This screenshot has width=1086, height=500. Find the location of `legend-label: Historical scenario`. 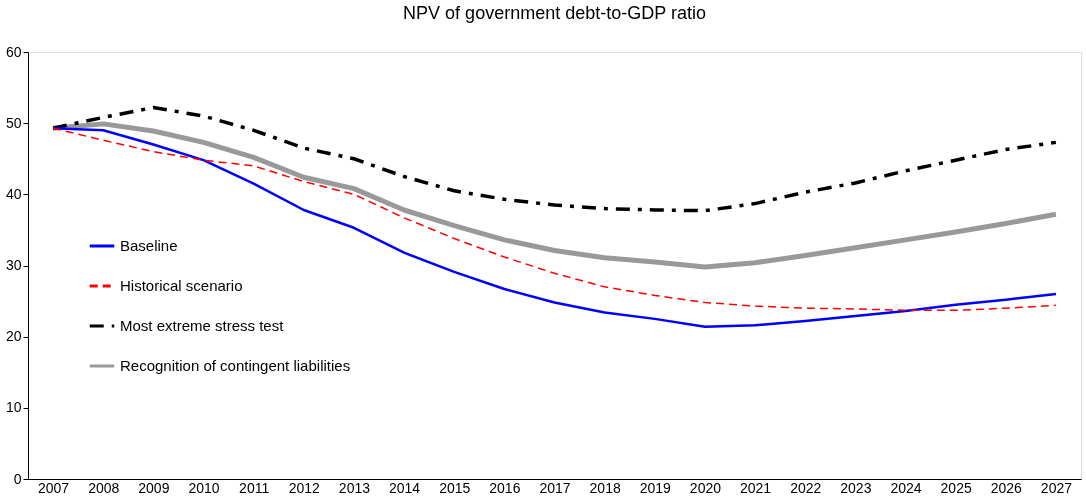

legend-label: Historical scenario is located at coordinates (181, 285).